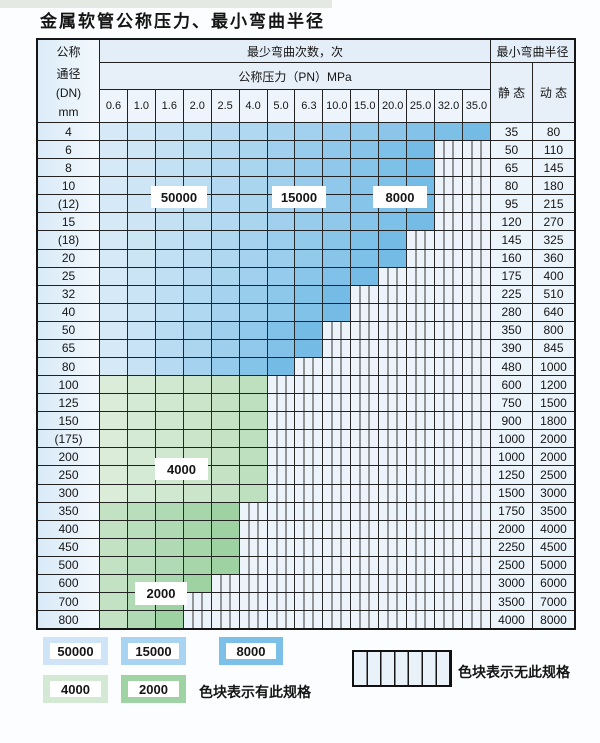 The width and height of the screenshot is (600, 743). I want to click on static-radius-cell: 145, so click(512, 240).